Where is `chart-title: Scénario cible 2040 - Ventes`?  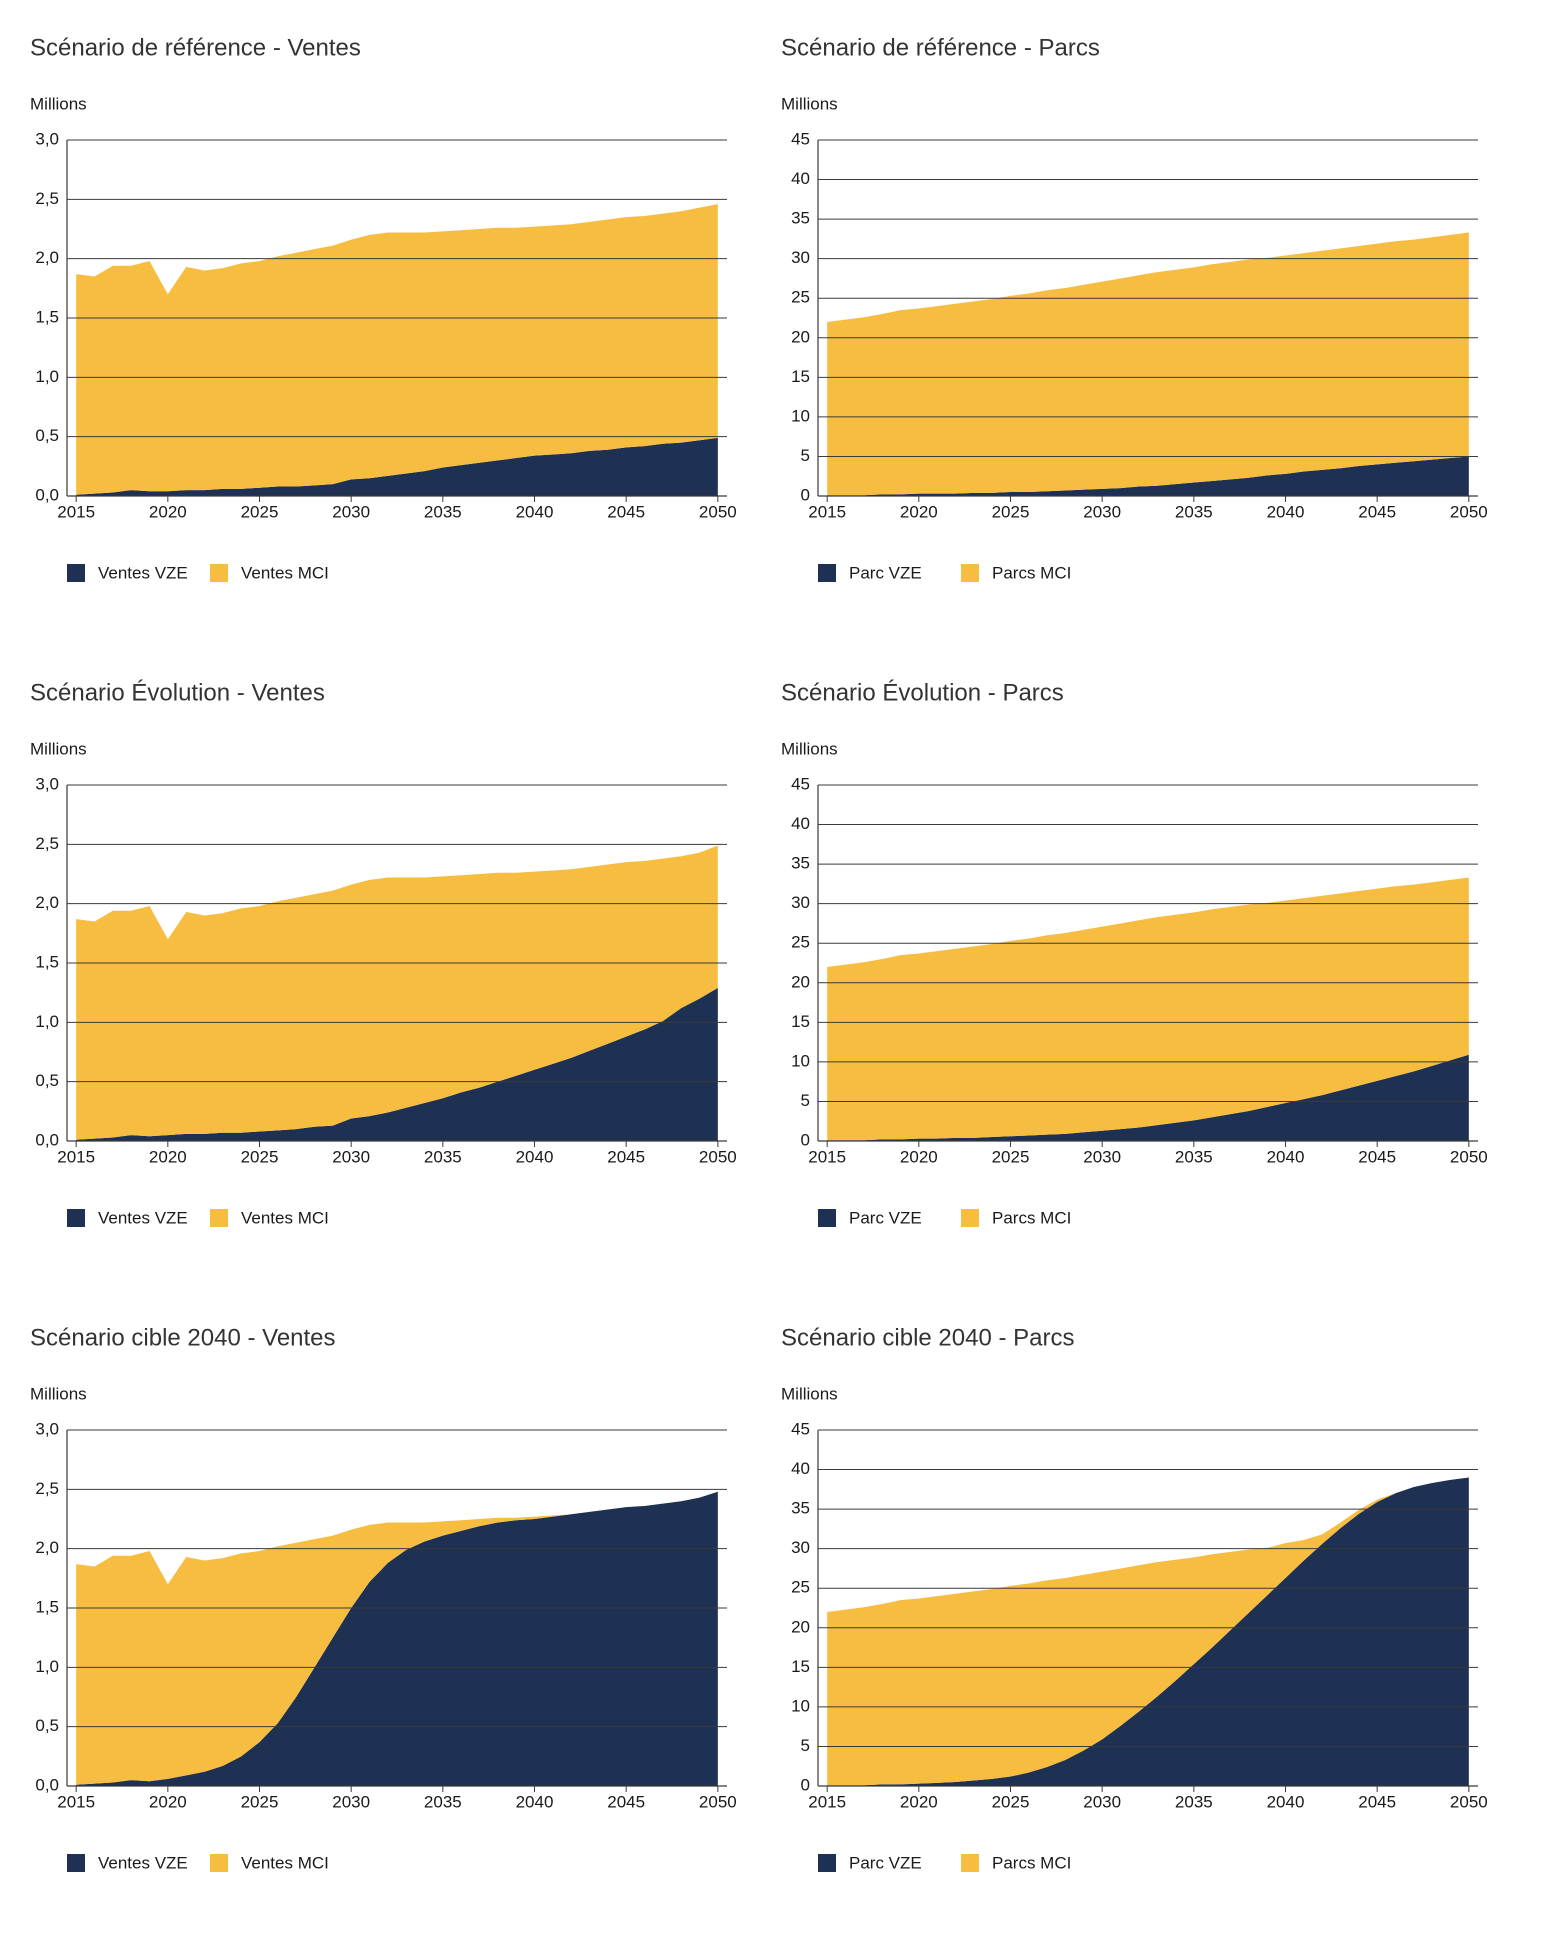
chart-title: Scénario cible 2040 - Ventes is located at coordinates (183, 1337).